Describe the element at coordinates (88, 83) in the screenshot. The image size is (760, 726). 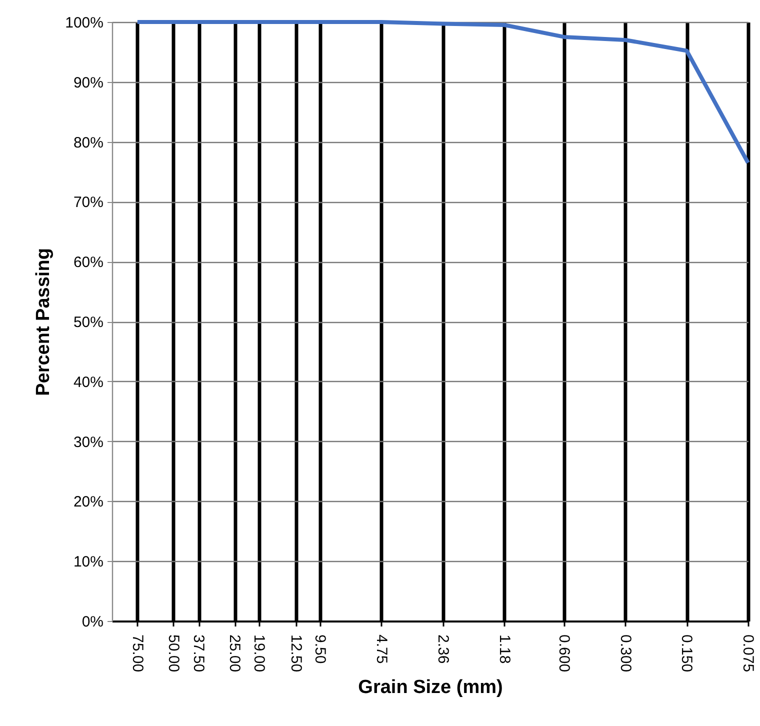
I see `y-tick-label: 90%` at that location.